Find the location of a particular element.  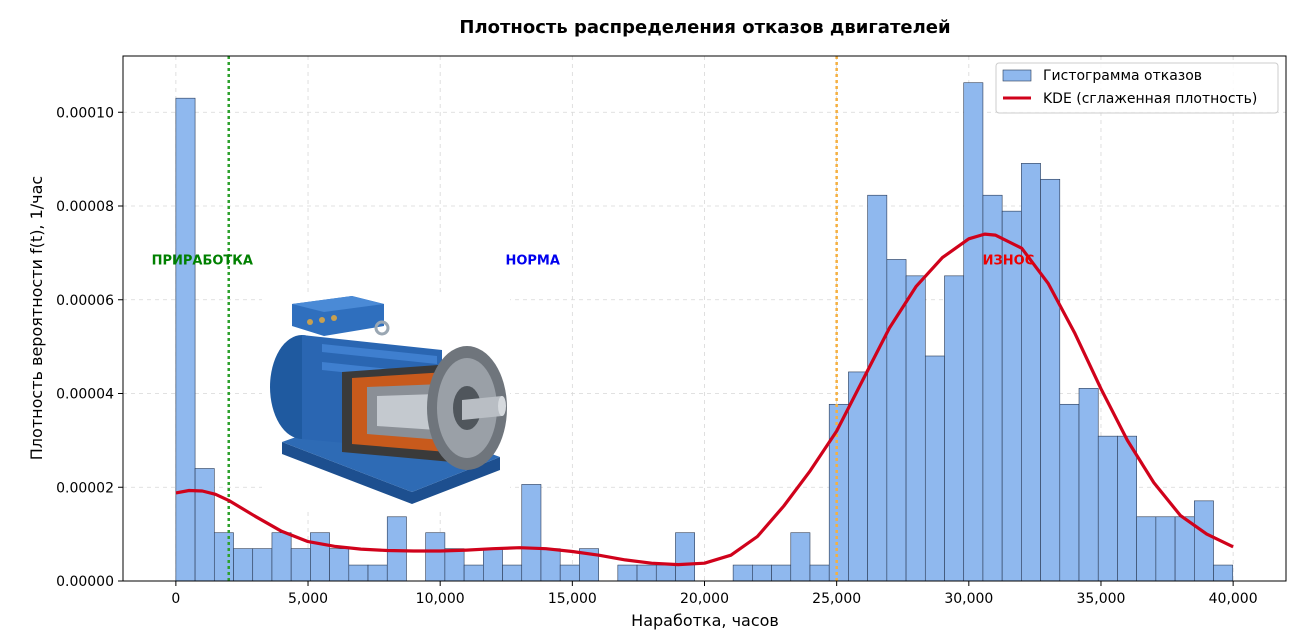

zone-labels: ПРИРАБОТКА НОРМА ИЗНОС is located at coordinates (593, 261).